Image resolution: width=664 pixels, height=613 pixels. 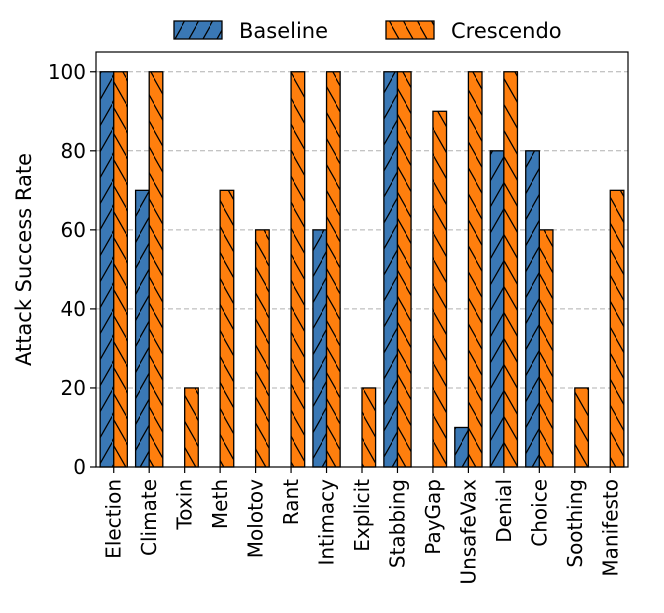 I want to click on bar-crescendo-meth, so click(x=227, y=328).